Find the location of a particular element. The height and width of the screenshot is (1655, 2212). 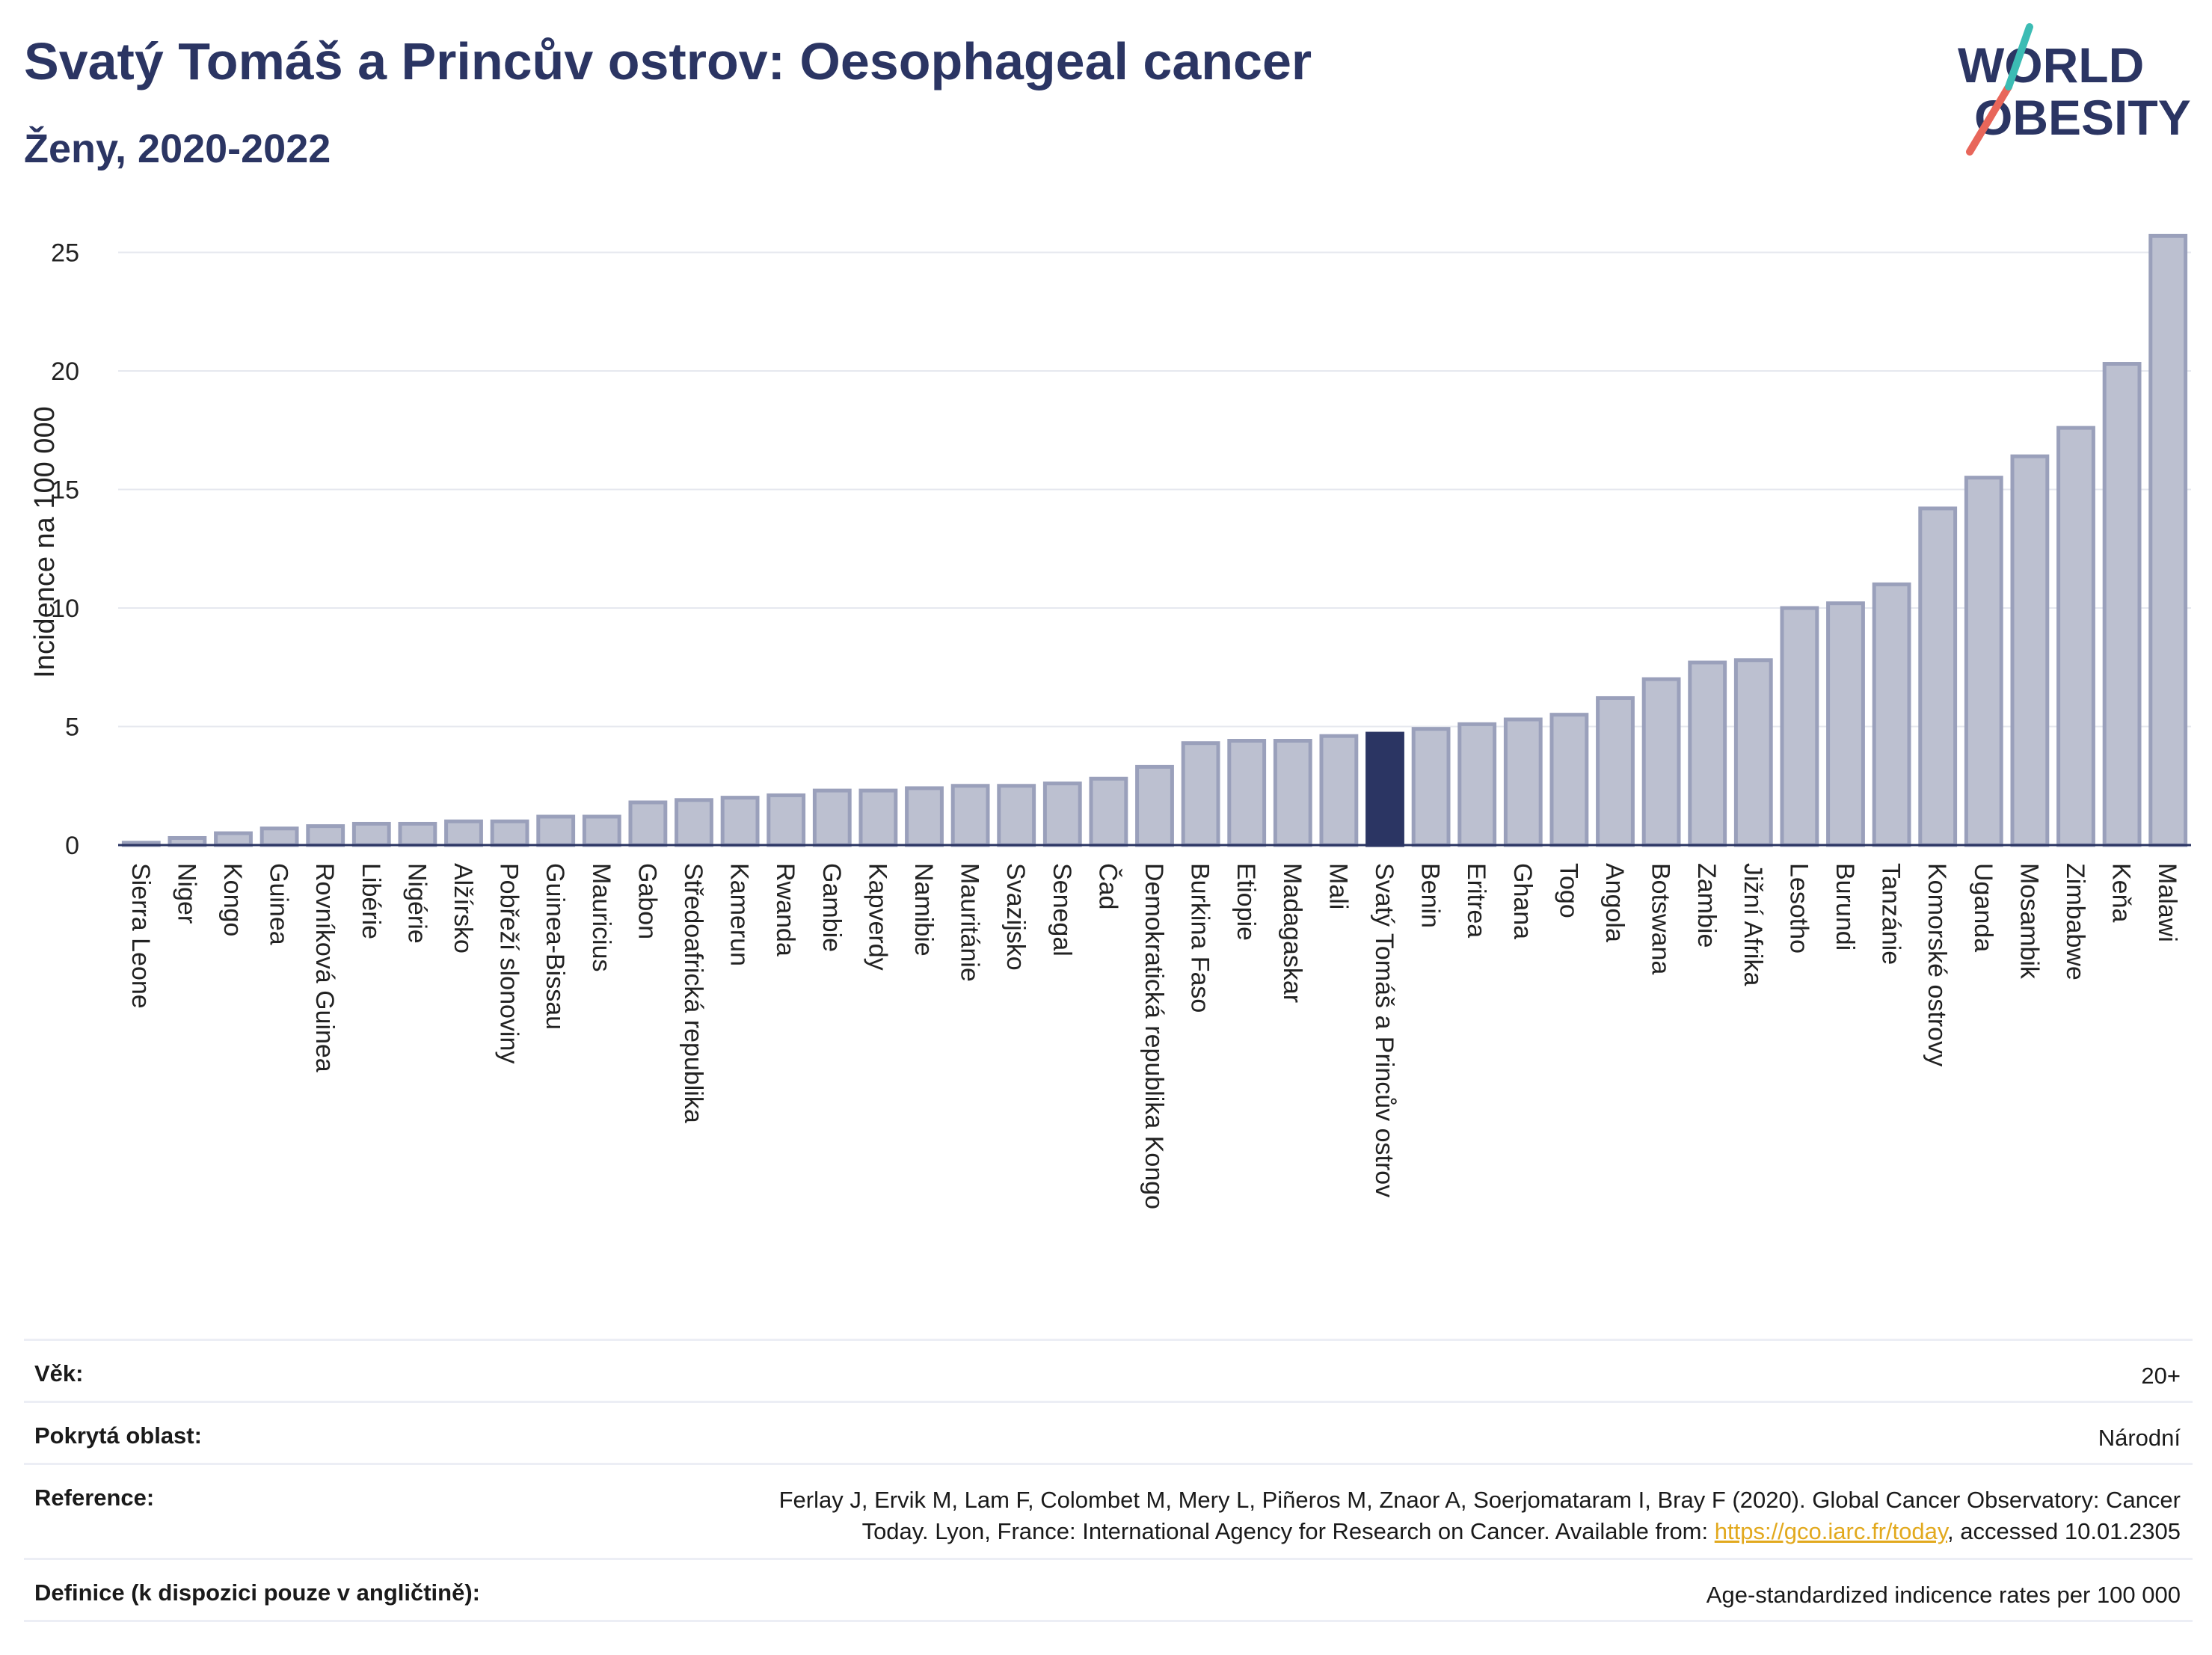

y-axis-label: Incidence na 100 000 is located at coordinates (45, 542).